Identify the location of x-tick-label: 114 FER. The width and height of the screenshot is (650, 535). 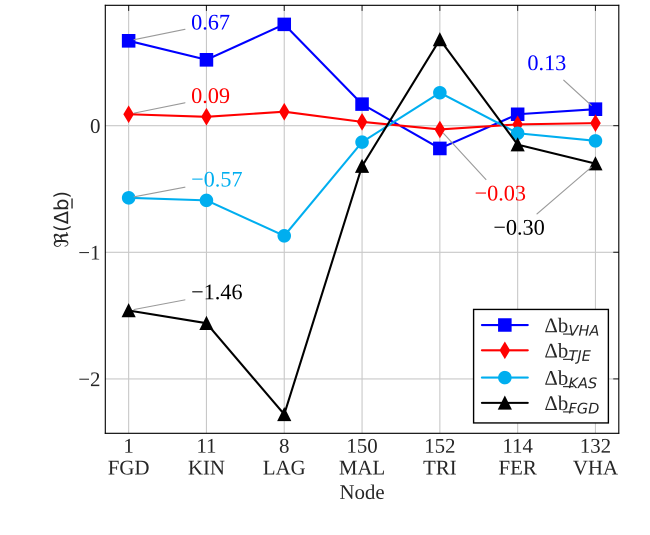
(518, 456).